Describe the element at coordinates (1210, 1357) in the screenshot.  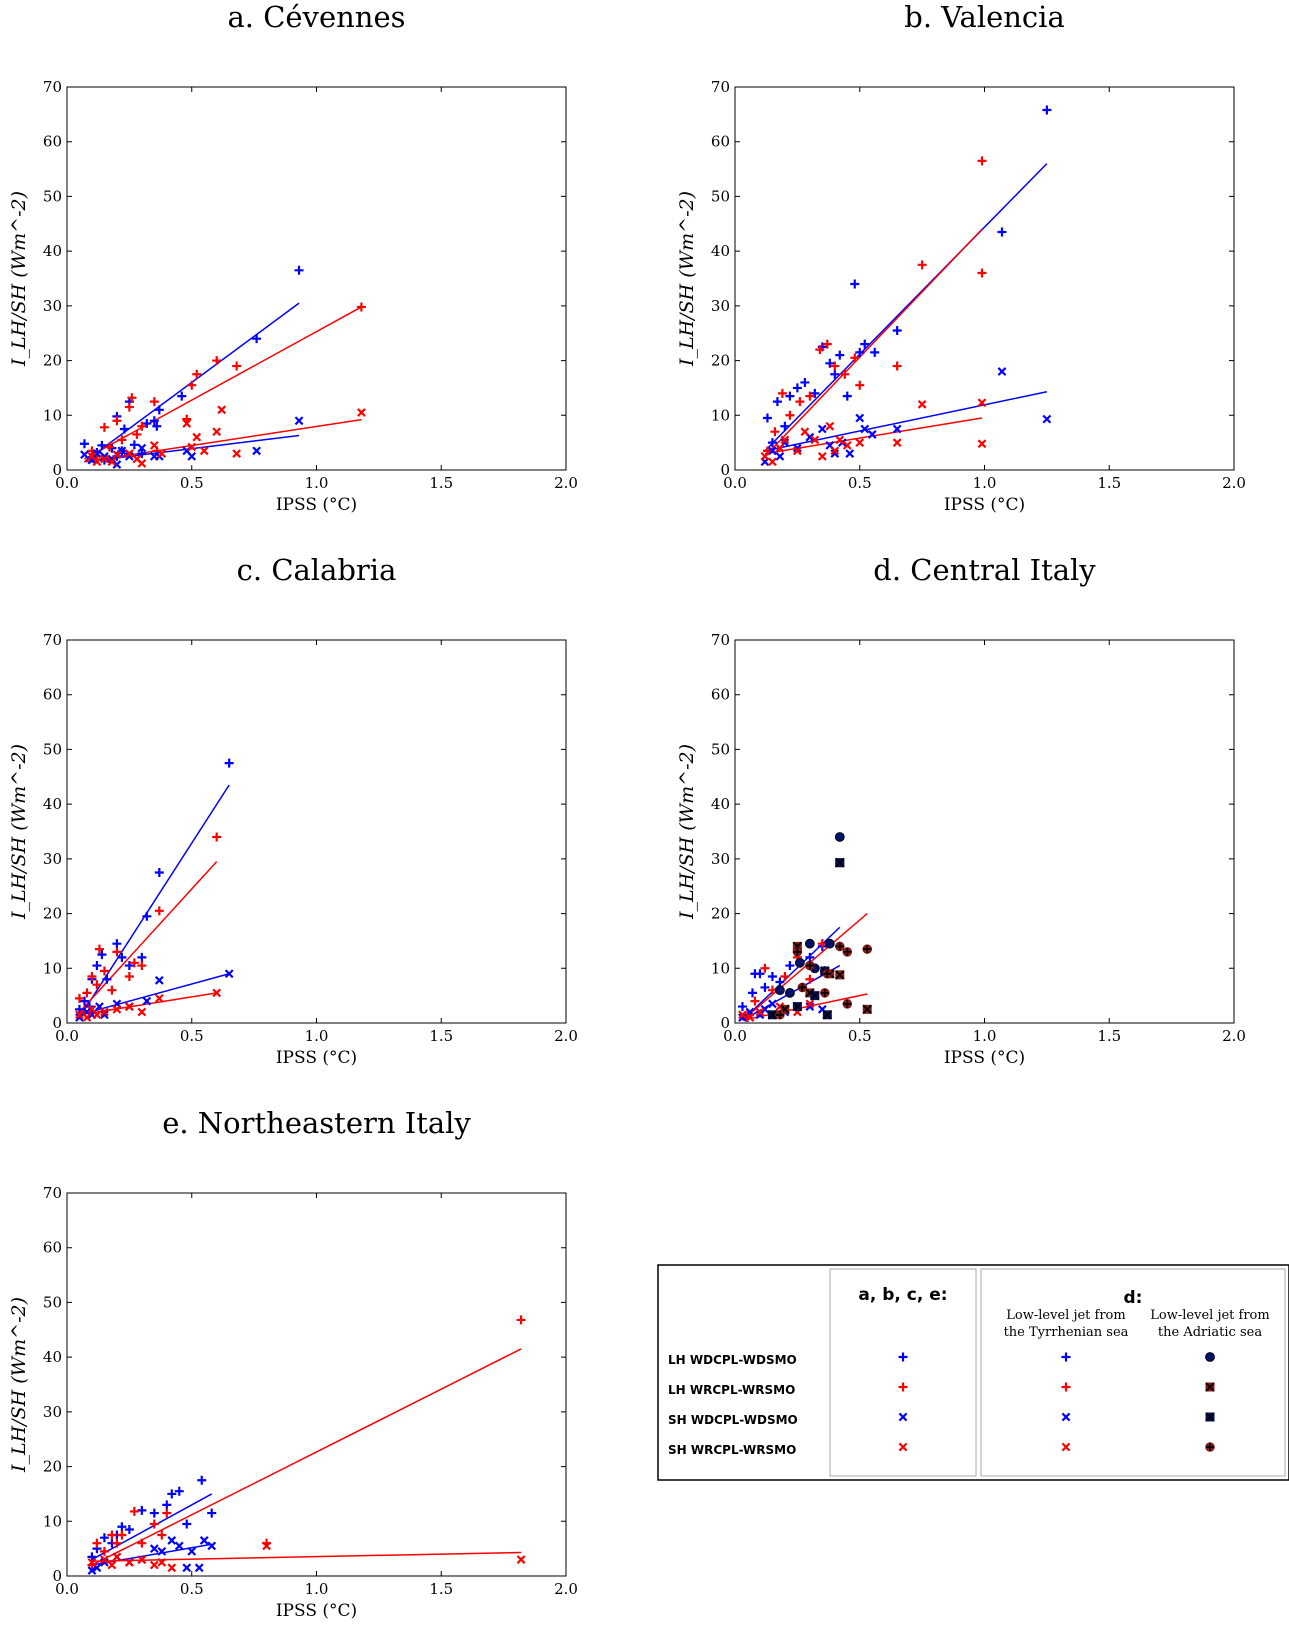
I see `legend-marker-adriatic-ad_lh_wd` at that location.